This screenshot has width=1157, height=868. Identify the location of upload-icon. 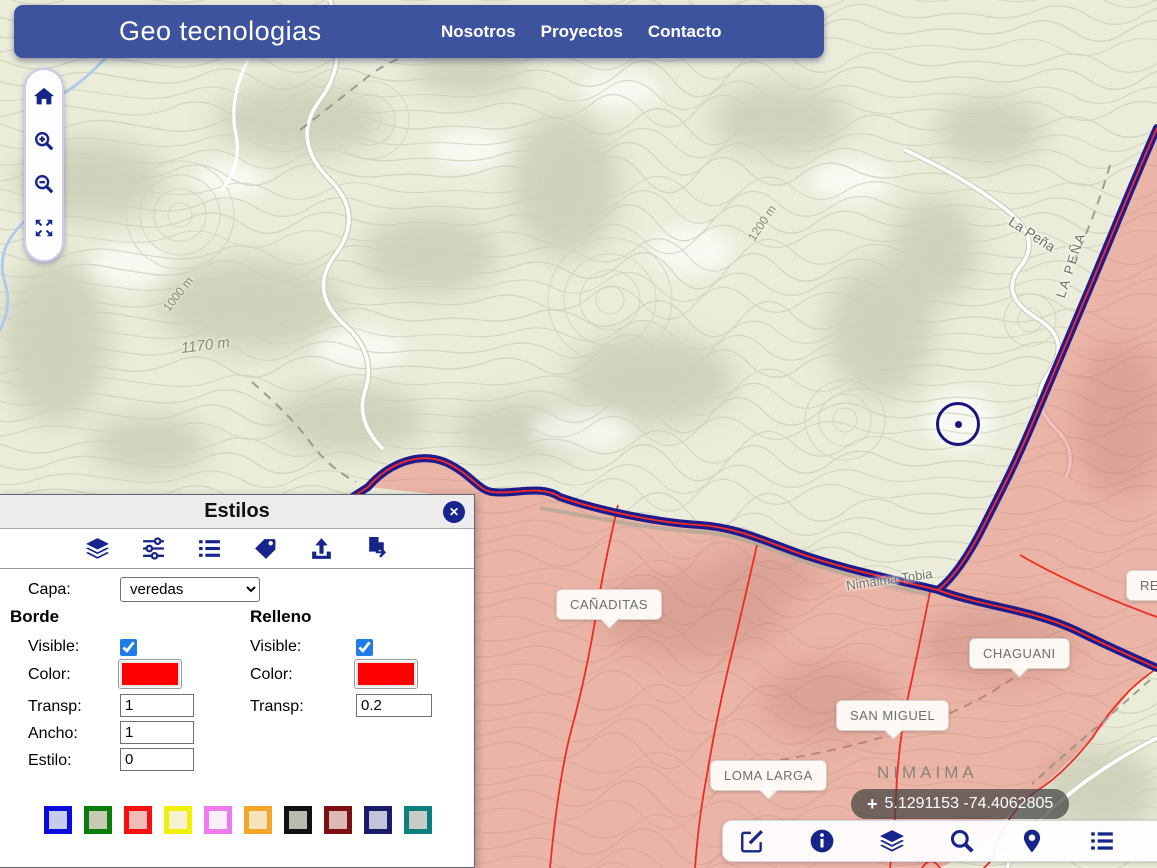
(321, 551).